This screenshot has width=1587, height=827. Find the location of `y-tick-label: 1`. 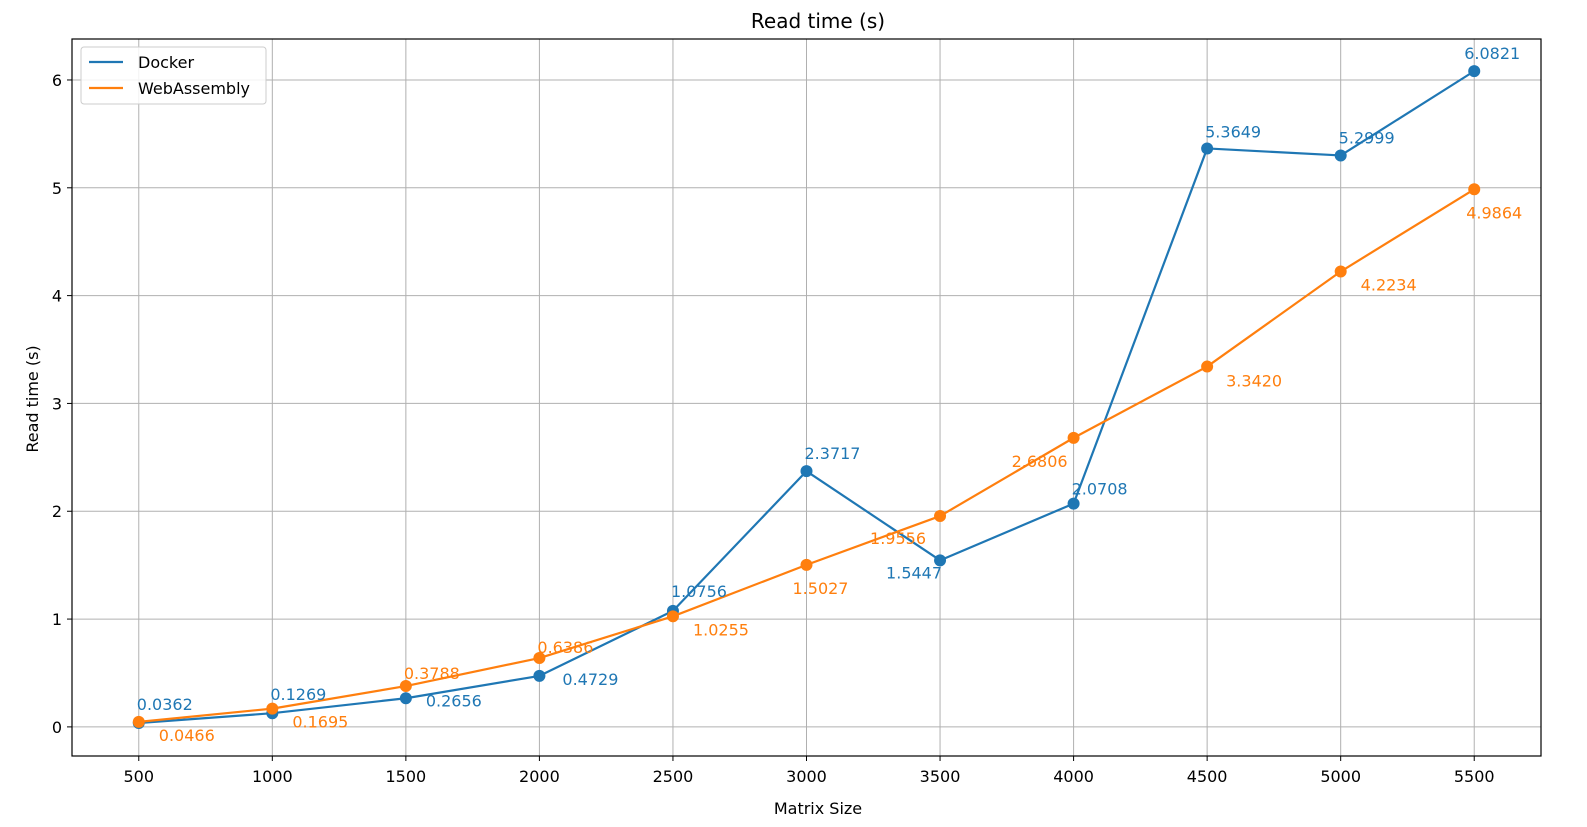

y-tick-label: 1 is located at coordinates (57, 619).